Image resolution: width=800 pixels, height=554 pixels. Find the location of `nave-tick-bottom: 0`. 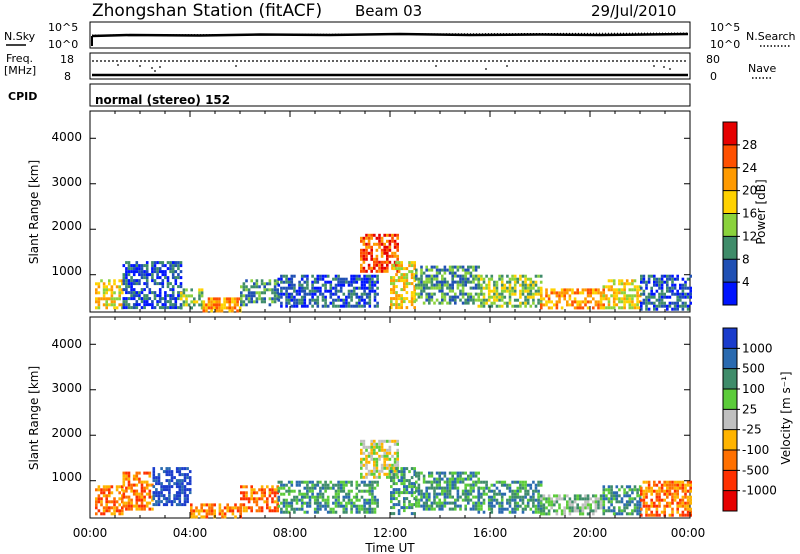

nave-tick-bottom: 0 is located at coordinates (713, 76).